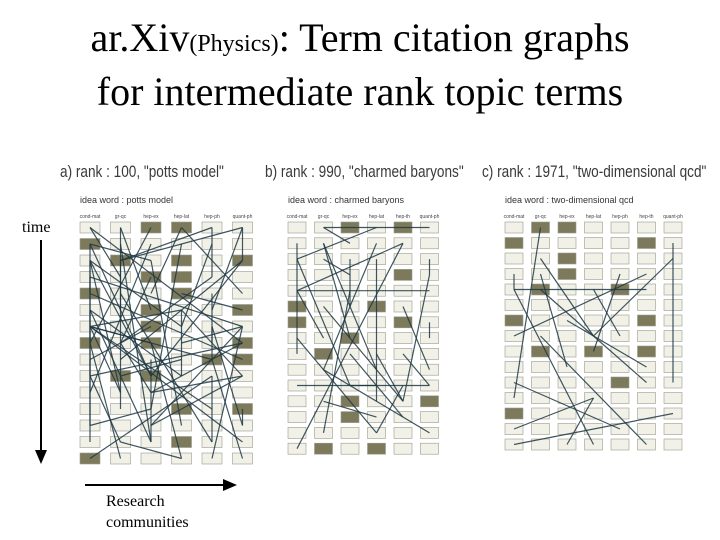  What do you see at coordinates (569, 200) in the screenshot?
I see `panel-c-subheading: idea word : two-dimensional qcd` at bounding box center [569, 200].